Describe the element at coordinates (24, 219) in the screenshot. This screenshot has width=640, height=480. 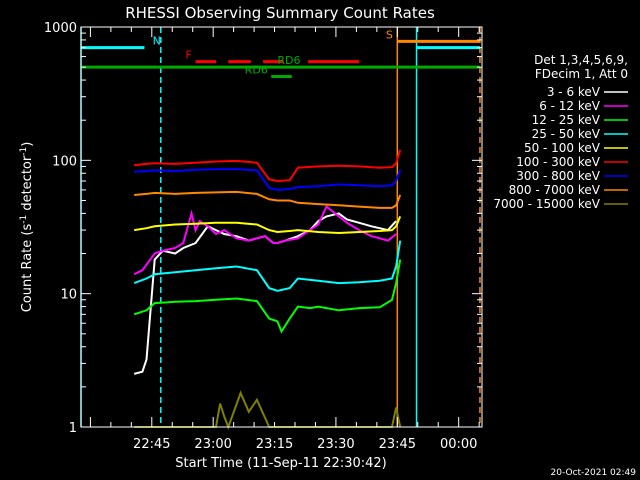
I see `y-axis-label-superscript: -1` at that location.